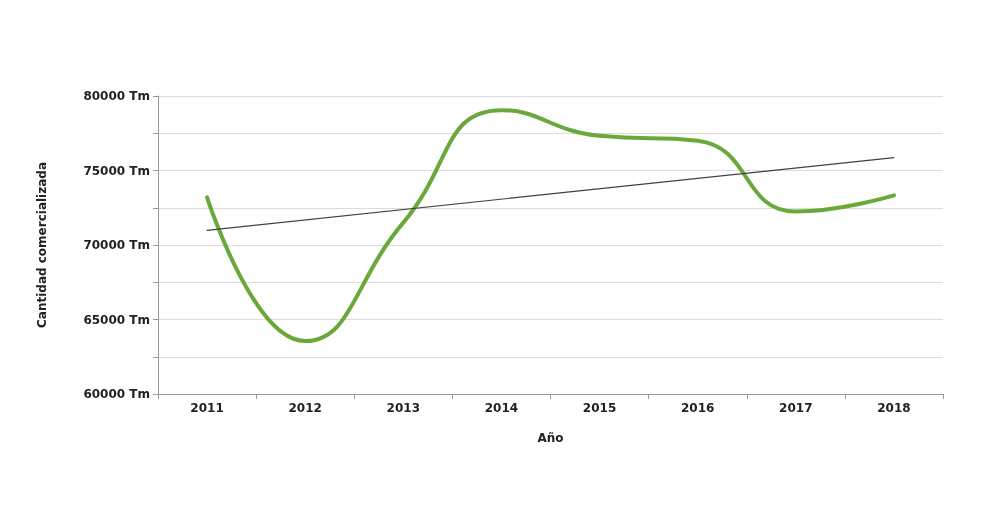 The width and height of the screenshot is (1007, 517). What do you see at coordinates (403, 408) in the screenshot?
I see `x-tick-label: 2013` at bounding box center [403, 408].